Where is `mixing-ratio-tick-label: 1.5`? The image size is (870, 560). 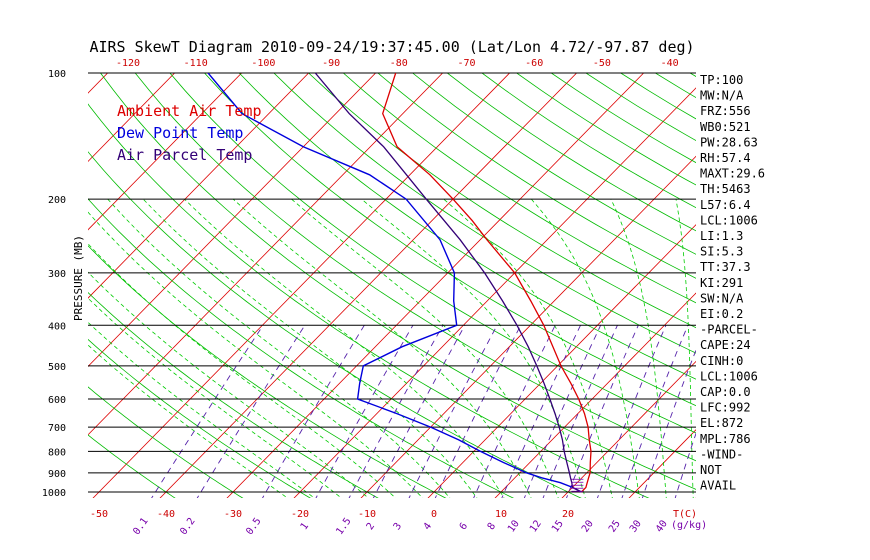
mixing-ratio-tick-label: 1.5 is located at coordinates (343, 526).